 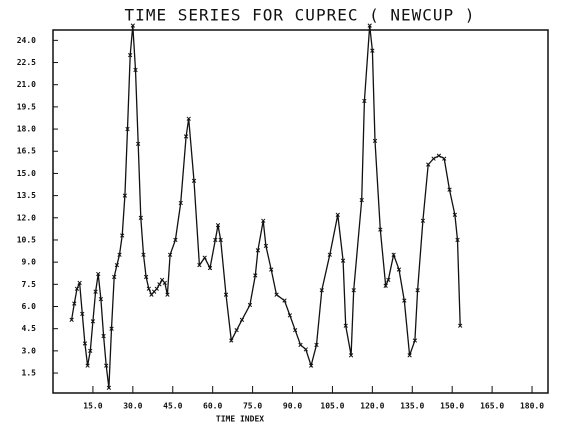 What do you see at coordinates (252, 406) in the screenshot?
I see `x-tick-label: 75.0` at bounding box center [252, 406].